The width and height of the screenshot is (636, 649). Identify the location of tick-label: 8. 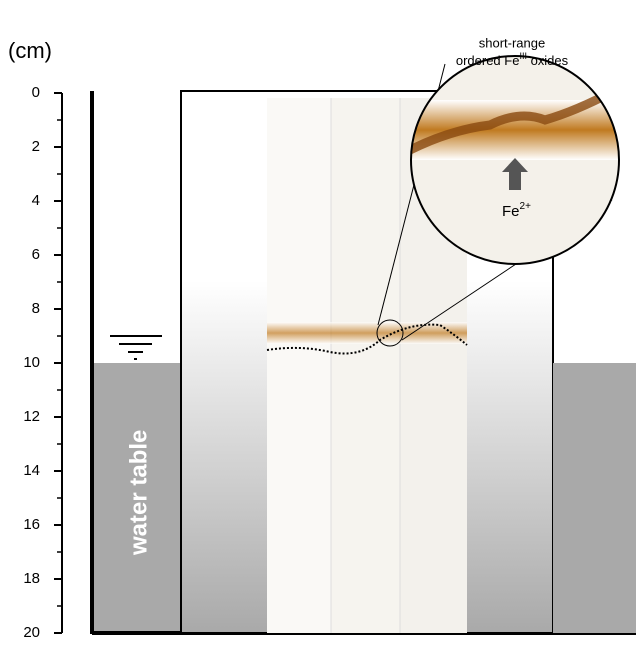
(36, 308).